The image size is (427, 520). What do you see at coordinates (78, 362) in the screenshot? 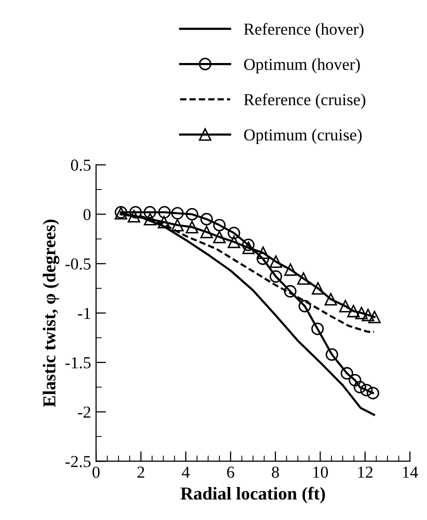
I see `y-tick-label: -1.5` at bounding box center [78, 362].